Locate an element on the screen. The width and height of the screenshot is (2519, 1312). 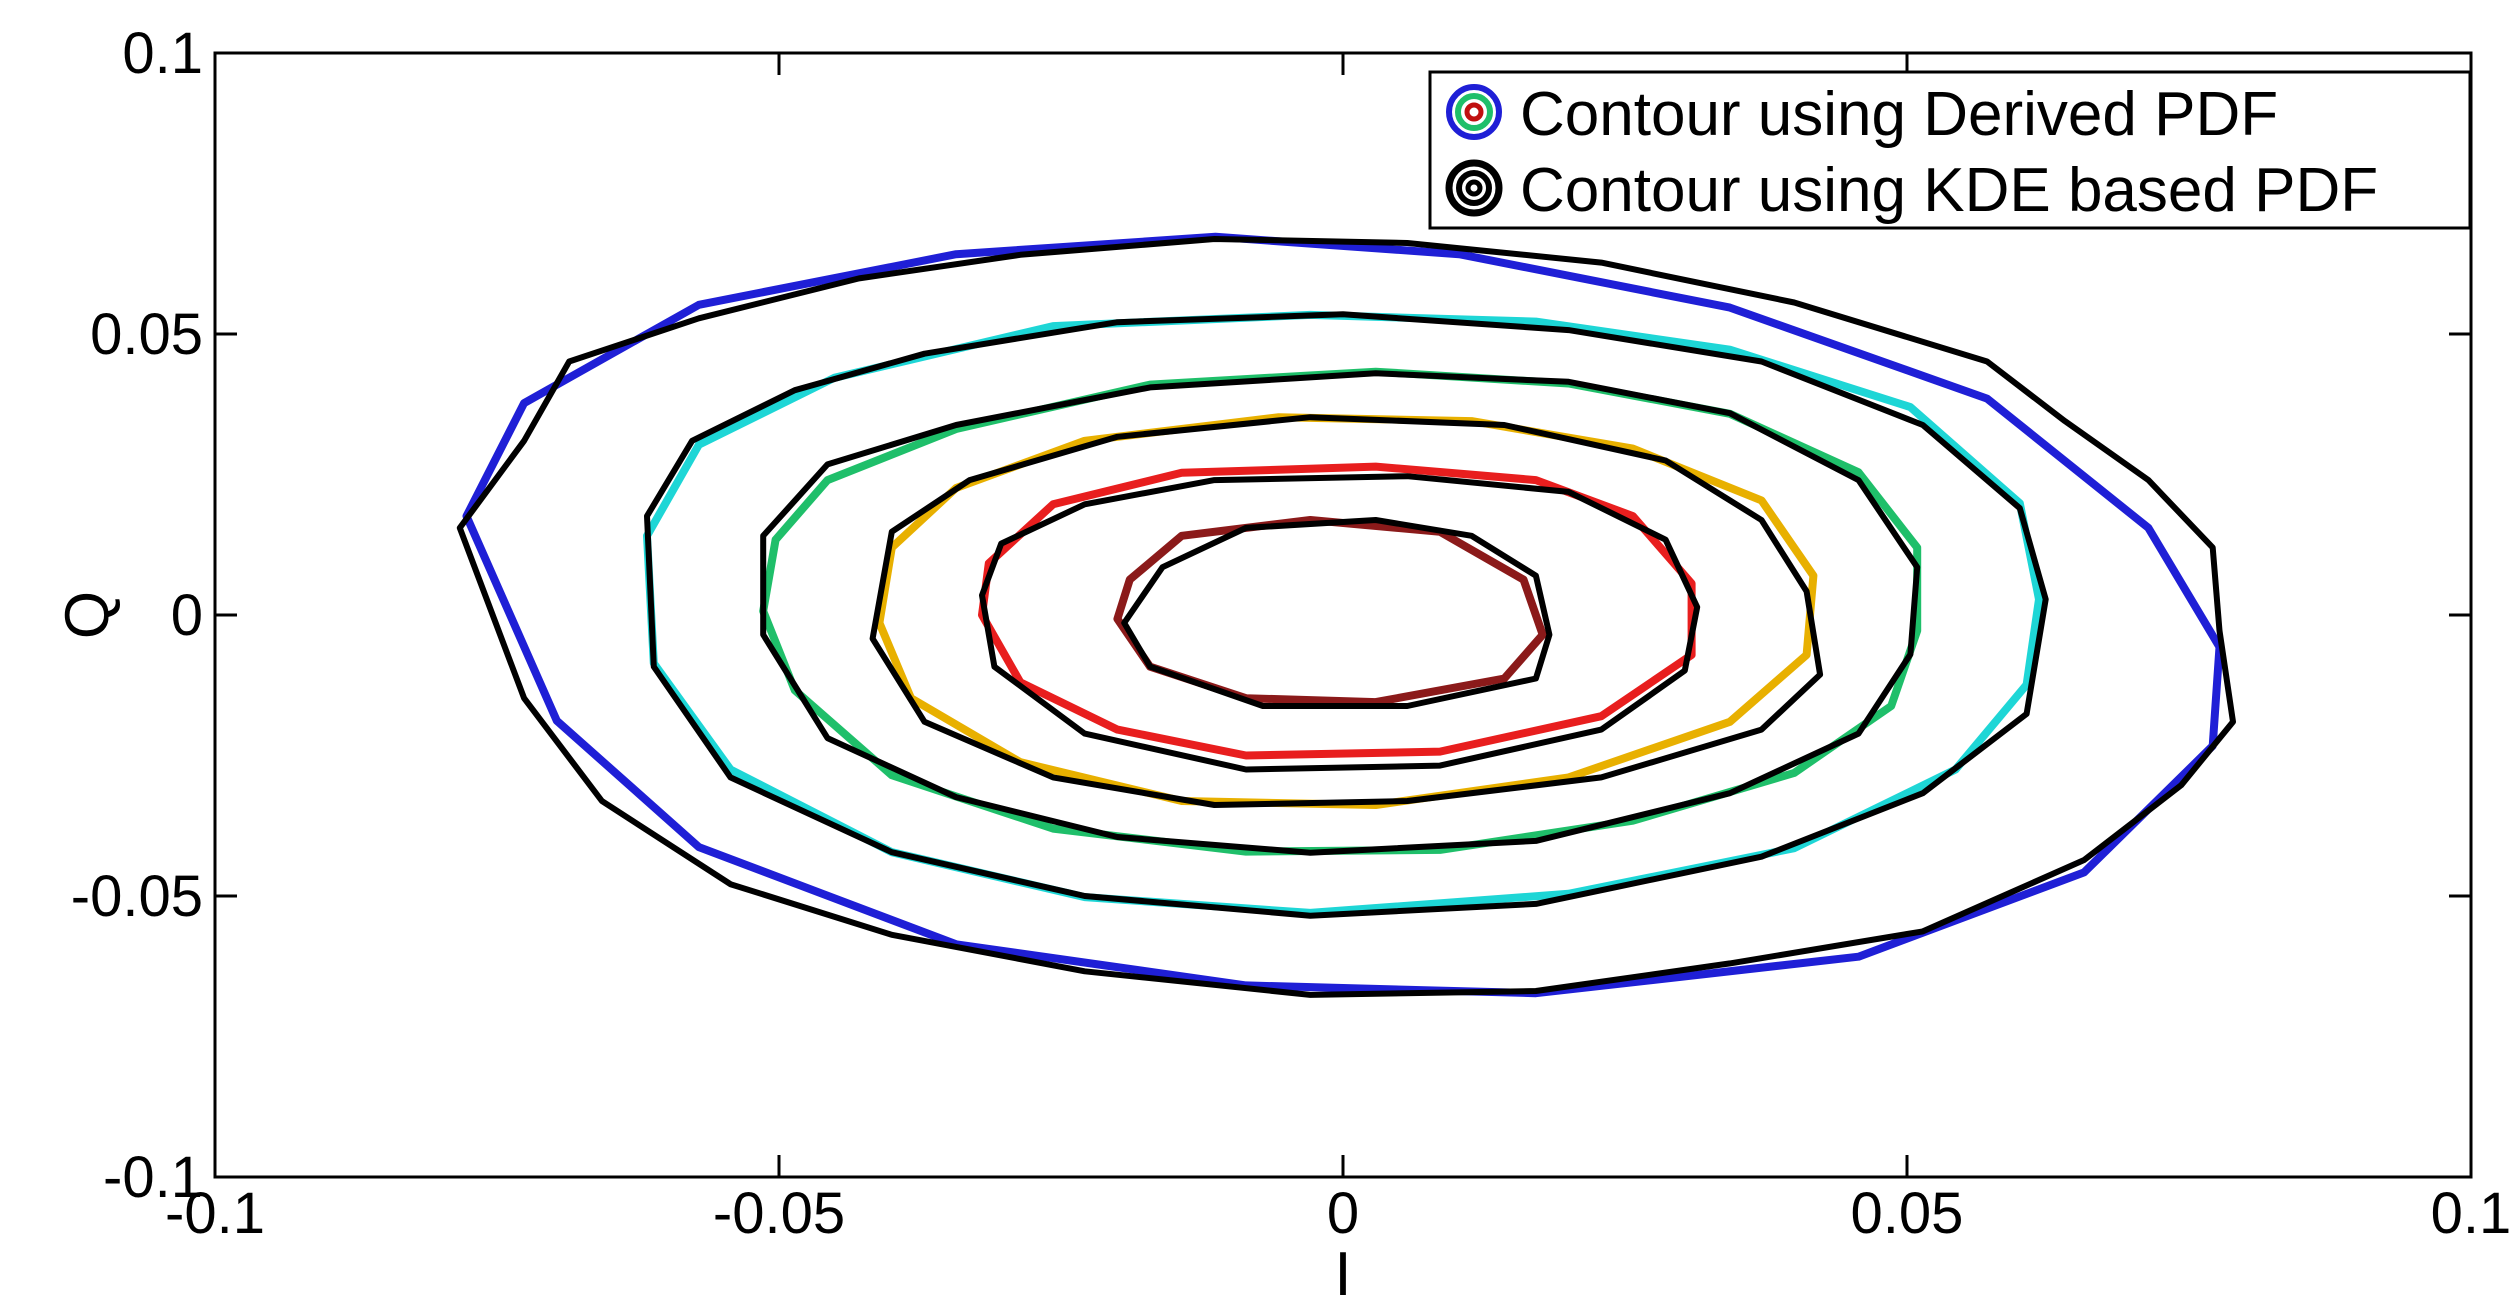
legend-marker-derived is located at coordinates (1474, 112).